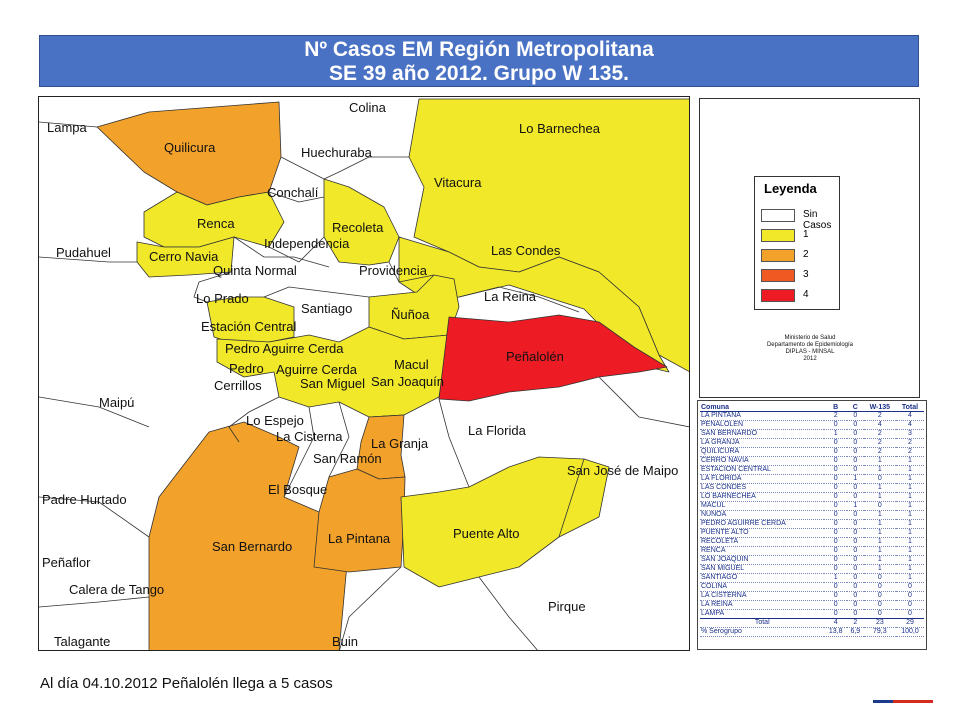  What do you see at coordinates (762, 614) in the screenshot?
I see `table-cell: LAMPA` at bounding box center [762, 614].